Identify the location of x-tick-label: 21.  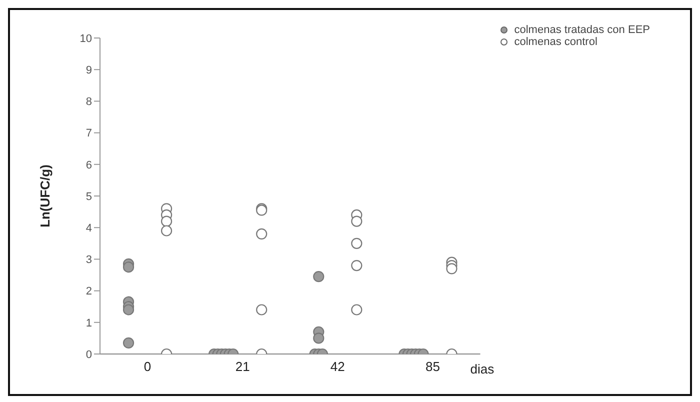
(242, 366).